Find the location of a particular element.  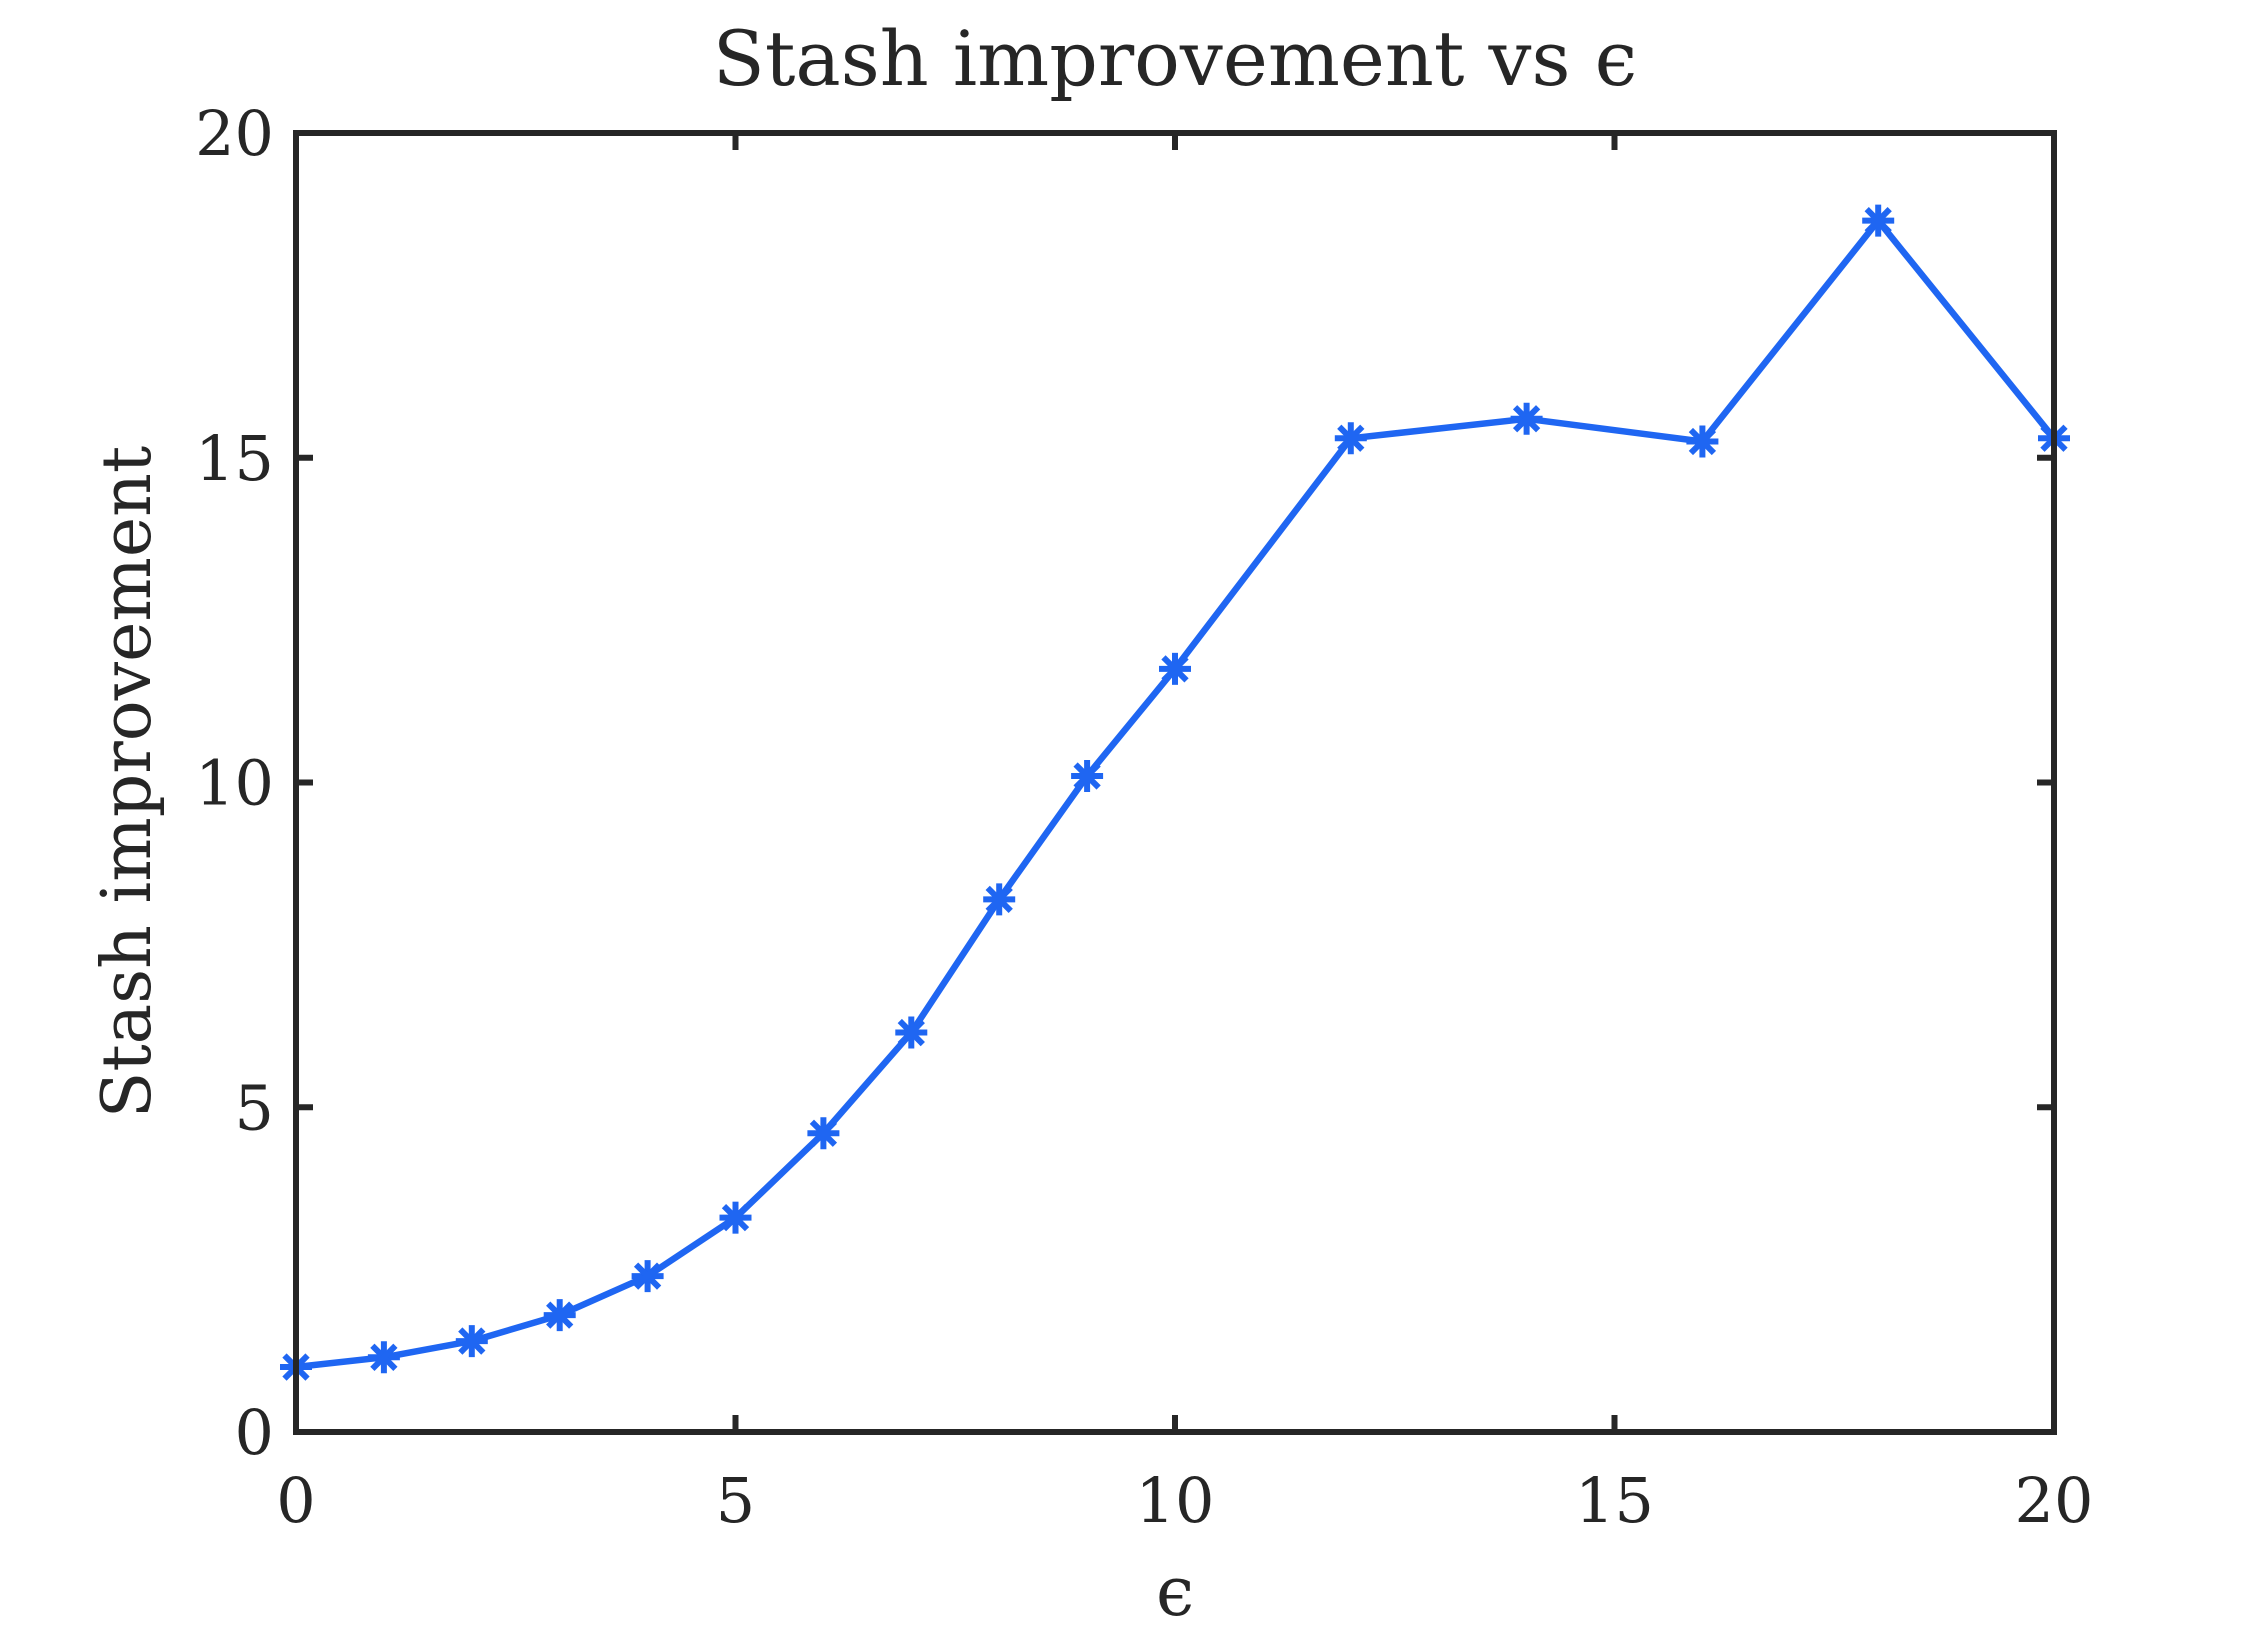

x-tick-label: 15 is located at coordinates (1614, 1500).